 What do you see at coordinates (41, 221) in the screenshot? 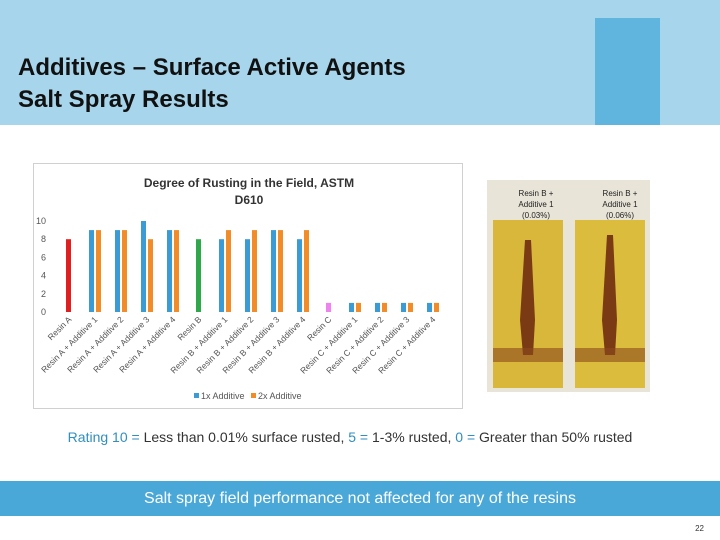
I see `y-tick-label: 10` at bounding box center [41, 221].